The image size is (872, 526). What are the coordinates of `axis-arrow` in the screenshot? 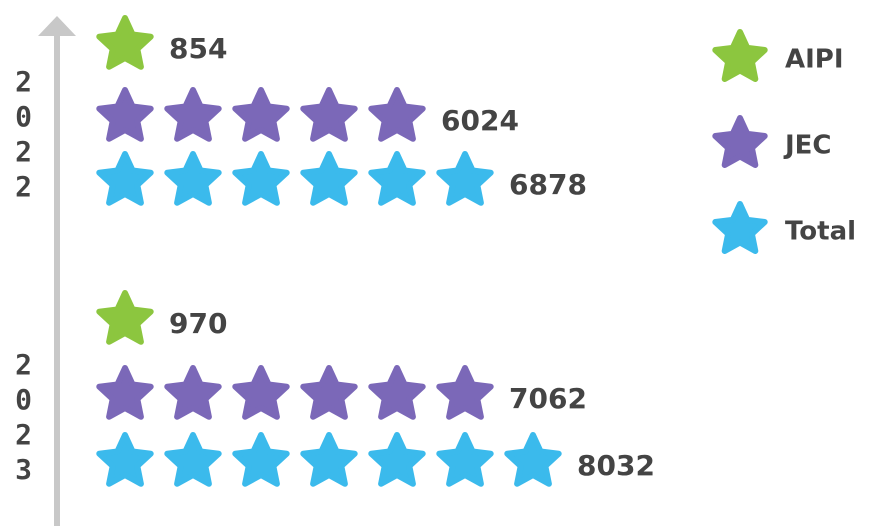 It's located at (57, 26).